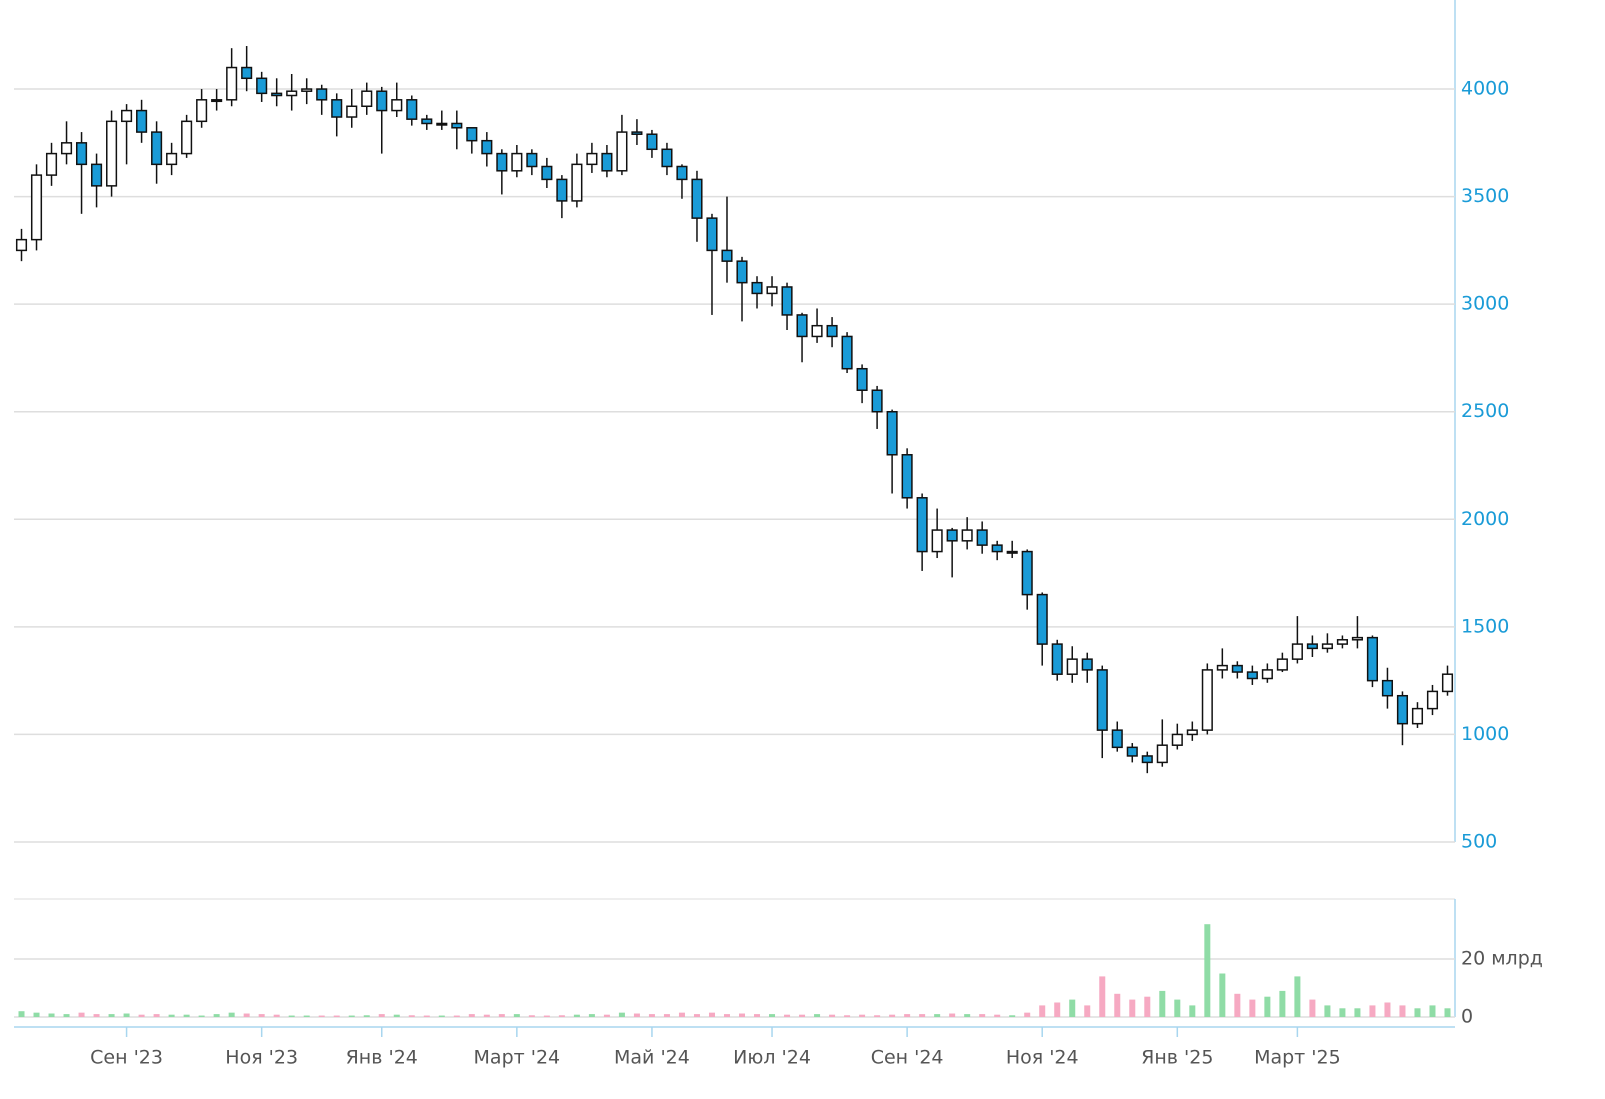 The width and height of the screenshot is (1605, 1099). What do you see at coordinates (382, 1058) in the screenshot?
I see `x-tick-label: Янв '24` at bounding box center [382, 1058].